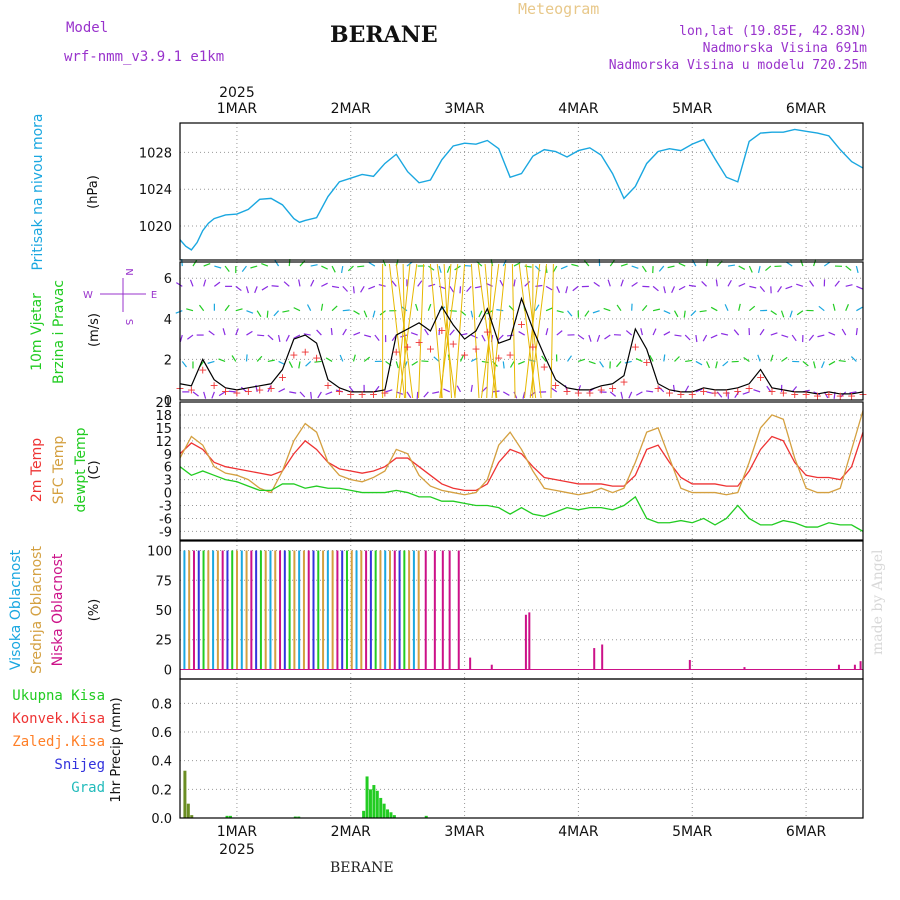 The width and height of the screenshot is (900, 900). I want to click on temp-side-label-0: 2m Temp, so click(37, 470).